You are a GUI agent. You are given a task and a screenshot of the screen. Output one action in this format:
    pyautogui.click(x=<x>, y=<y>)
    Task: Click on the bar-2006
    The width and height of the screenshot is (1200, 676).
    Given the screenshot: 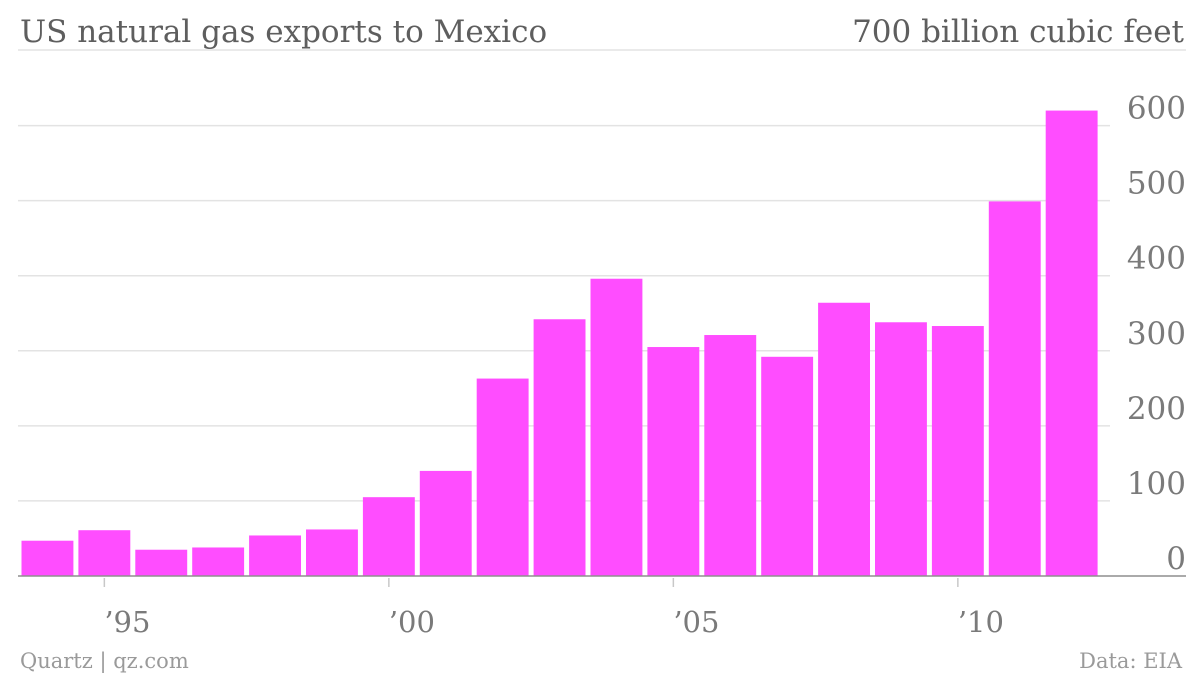 What is the action you would take?
    pyautogui.click(x=730, y=455)
    